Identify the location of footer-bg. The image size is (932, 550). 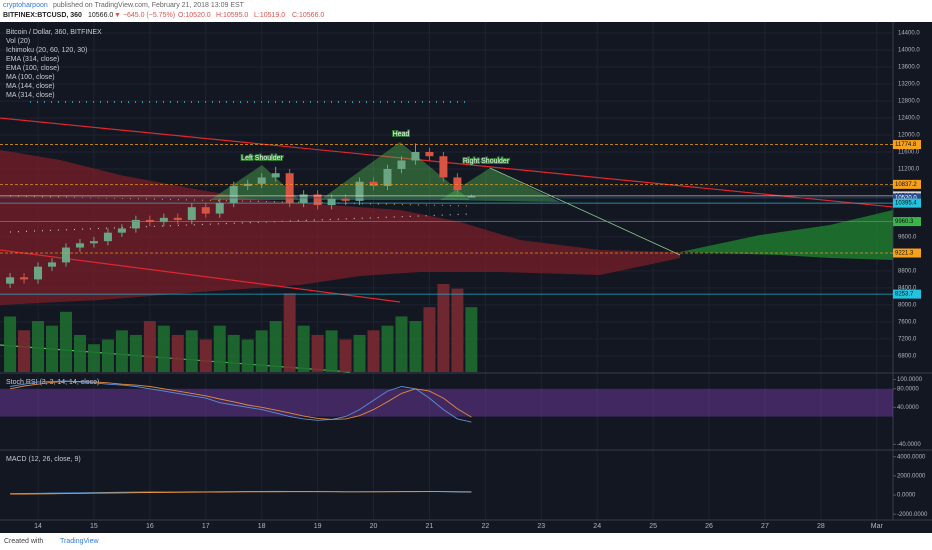
(466, 541).